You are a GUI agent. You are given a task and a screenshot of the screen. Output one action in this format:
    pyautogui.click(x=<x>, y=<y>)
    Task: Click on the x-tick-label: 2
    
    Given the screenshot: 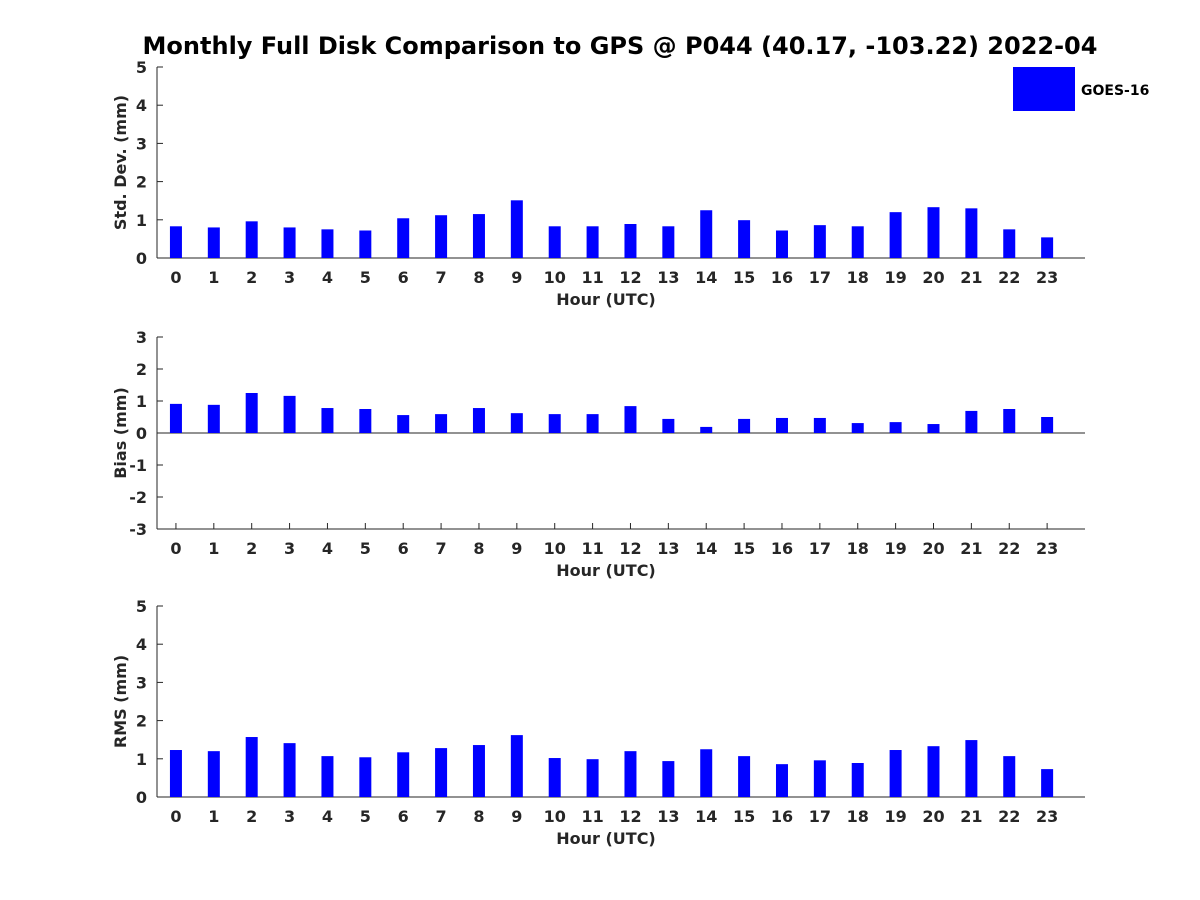 What is the action you would take?
    pyautogui.click(x=251, y=277)
    